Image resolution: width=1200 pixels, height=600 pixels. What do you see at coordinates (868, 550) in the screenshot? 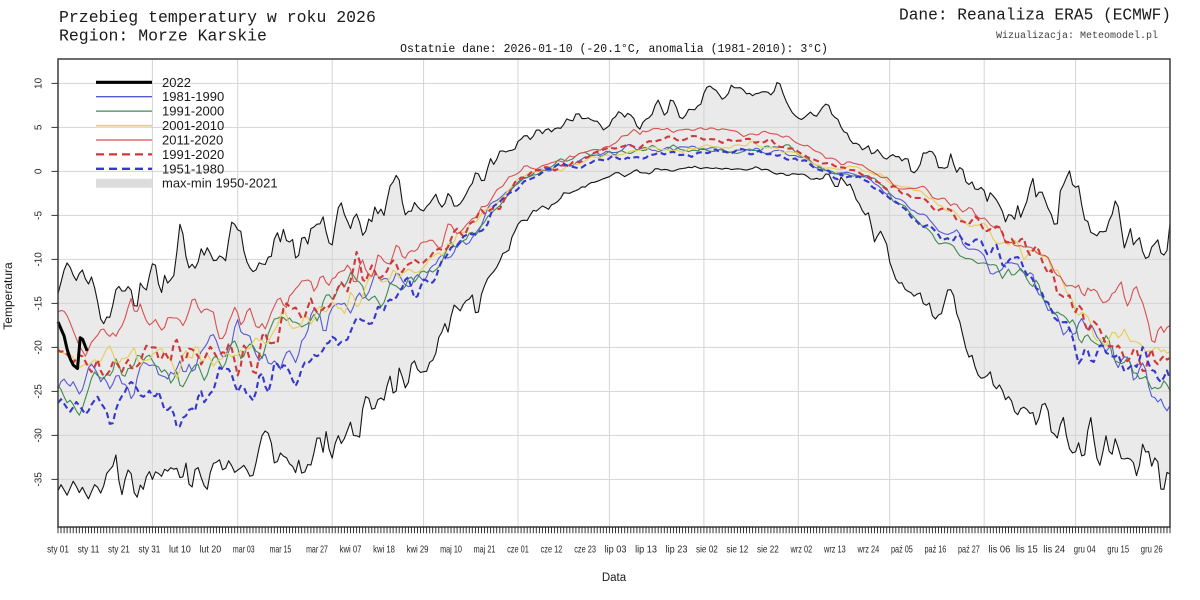
I see `svg-text: wrz 24` at bounding box center [868, 550].